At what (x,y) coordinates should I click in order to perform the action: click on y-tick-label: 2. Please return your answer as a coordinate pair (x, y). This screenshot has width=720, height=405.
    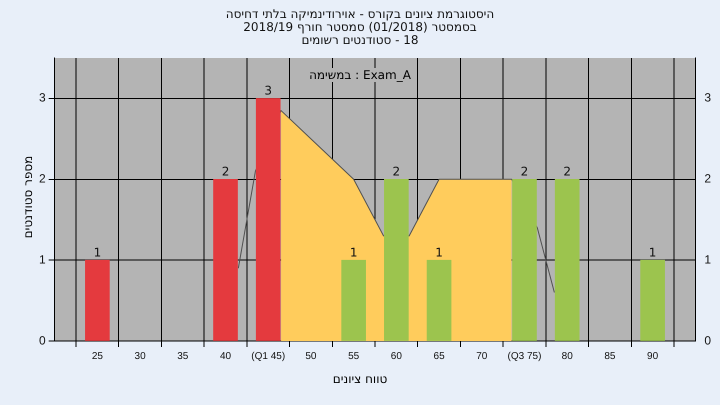
    Looking at the image, I should click on (42, 179).